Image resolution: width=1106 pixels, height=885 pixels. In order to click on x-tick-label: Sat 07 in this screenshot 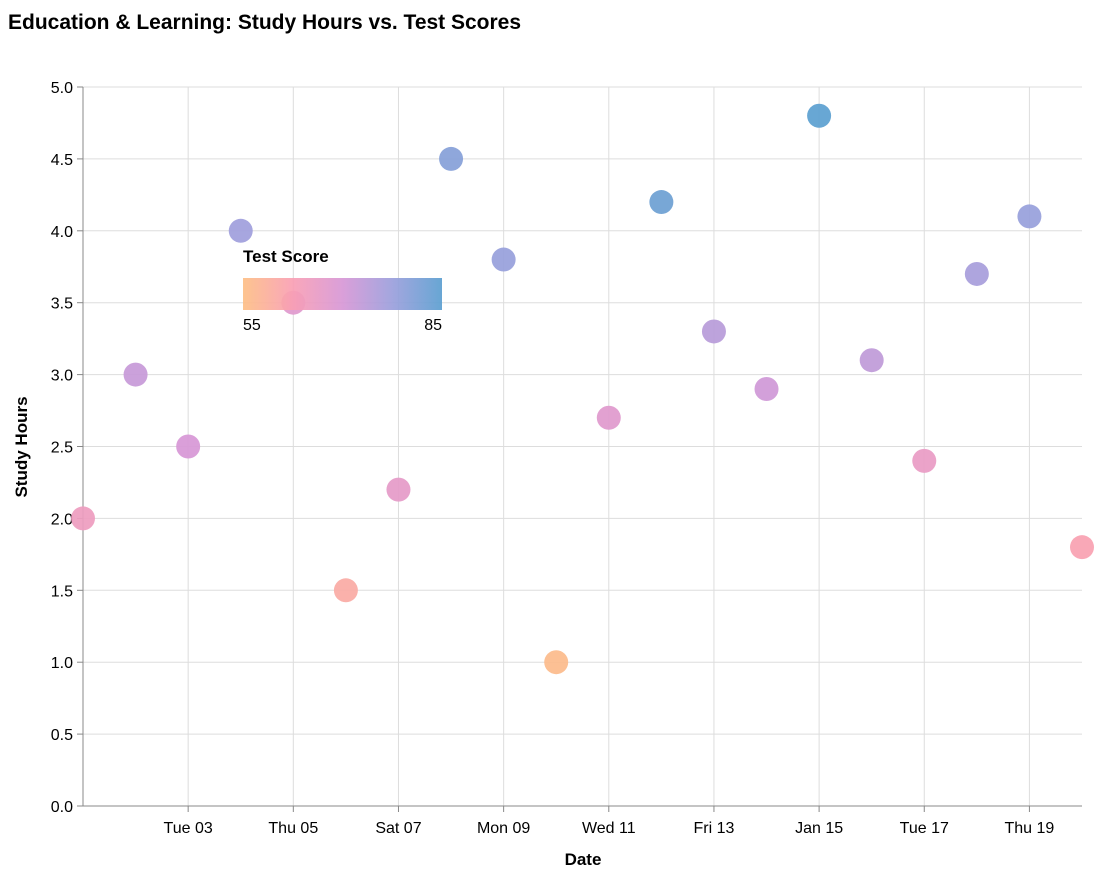, I will do `click(398, 828)`.